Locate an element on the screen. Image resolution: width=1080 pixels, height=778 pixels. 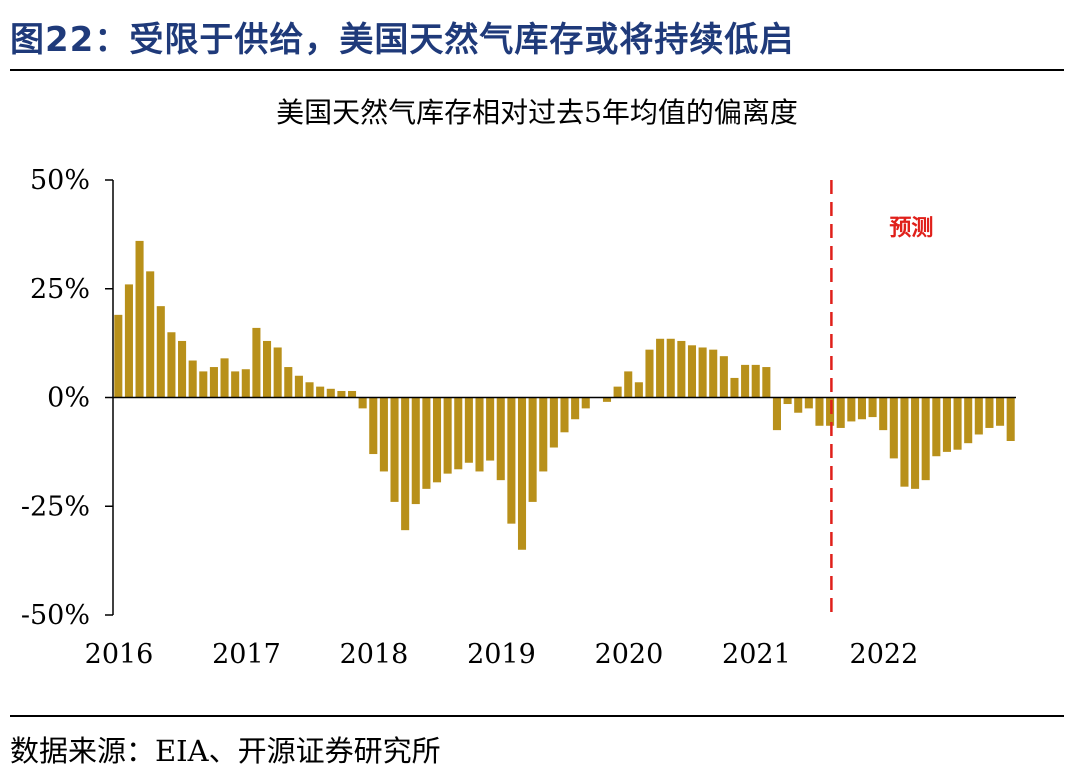
x-tick-label-0: 2016 is located at coordinates (119, 654).